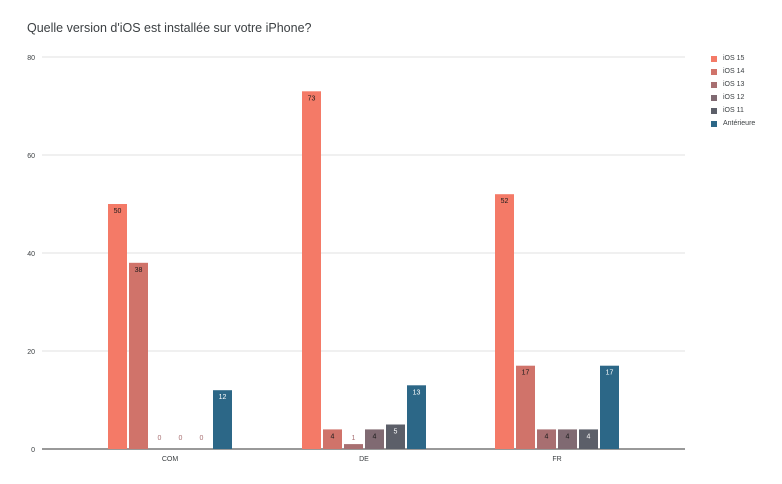 The image size is (782, 484). Describe the element at coordinates (31, 352) in the screenshot. I see `y-tick-label: 20` at that location.